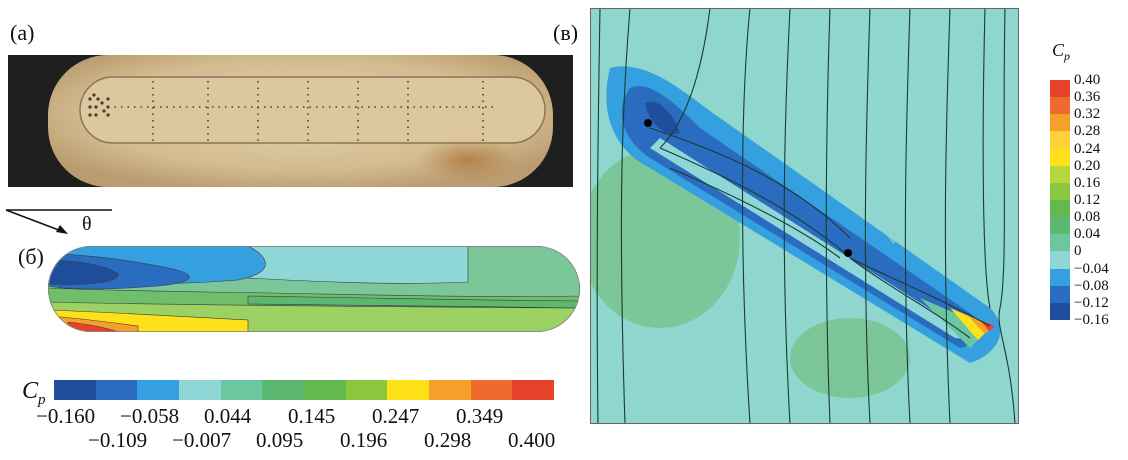  What do you see at coordinates (312, 416) in the screenshot?
I see `colorbar-bottom-tick: 0.145` at bounding box center [312, 416].